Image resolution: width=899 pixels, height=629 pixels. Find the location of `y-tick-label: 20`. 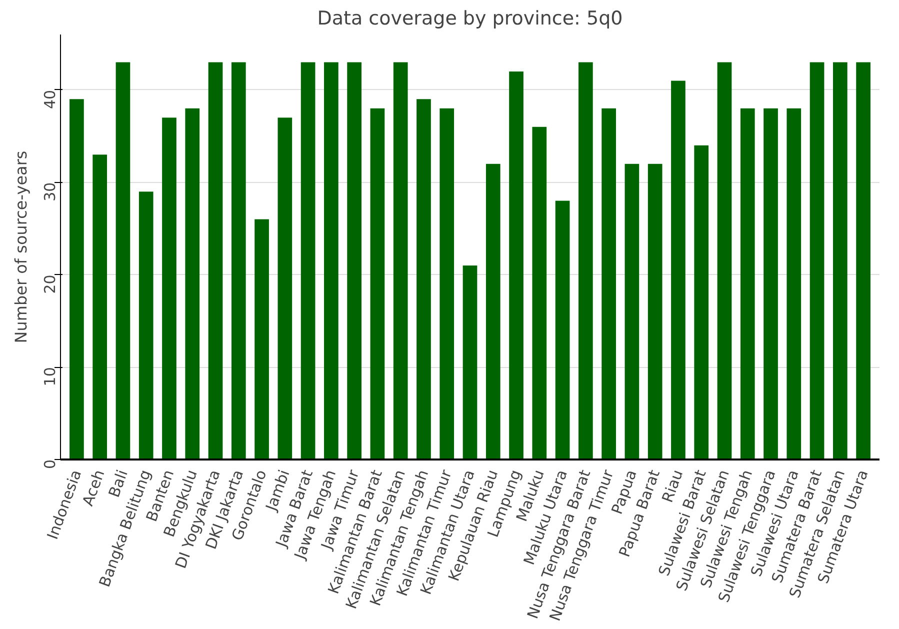

y-tick-label: 20 is located at coordinates (50, 284).